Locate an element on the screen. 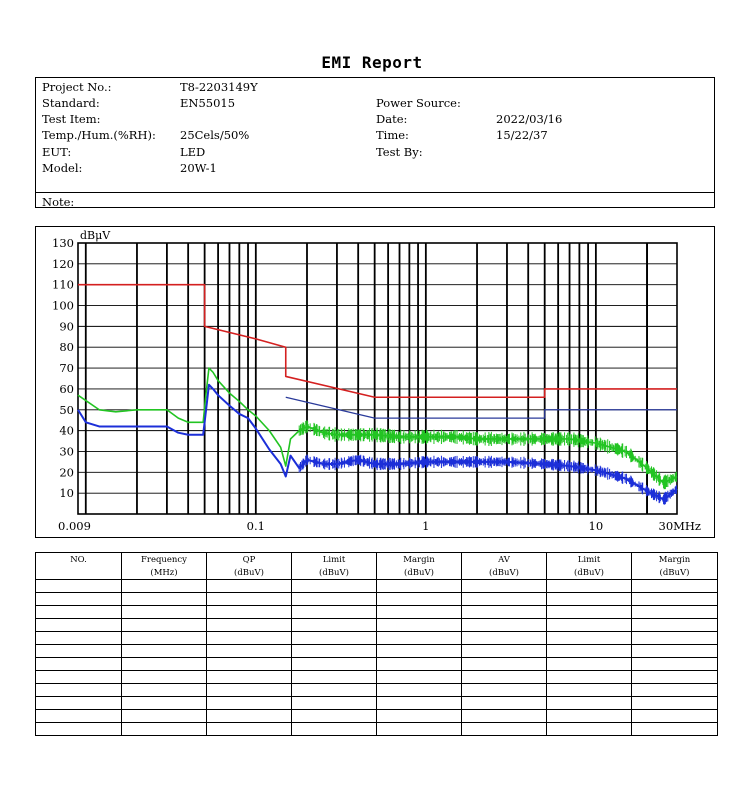 The height and width of the screenshot is (800, 744). col-unit-qp-limit: (dBuV) is located at coordinates (334, 573).